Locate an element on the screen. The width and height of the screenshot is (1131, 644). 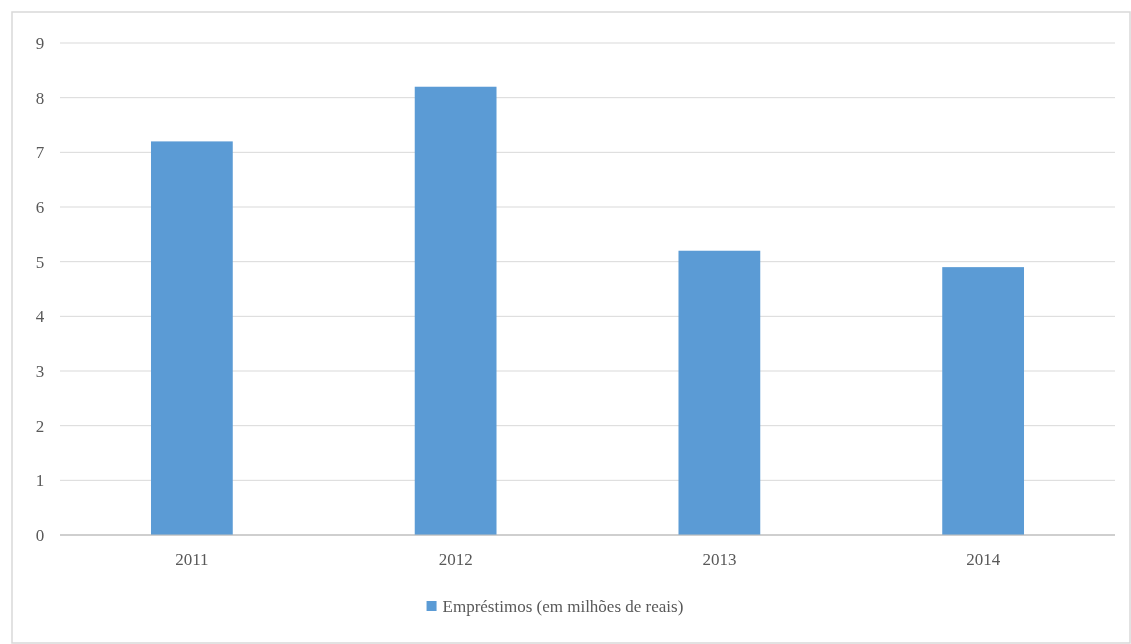
x-tick-label: 2012 is located at coordinates (455, 559).